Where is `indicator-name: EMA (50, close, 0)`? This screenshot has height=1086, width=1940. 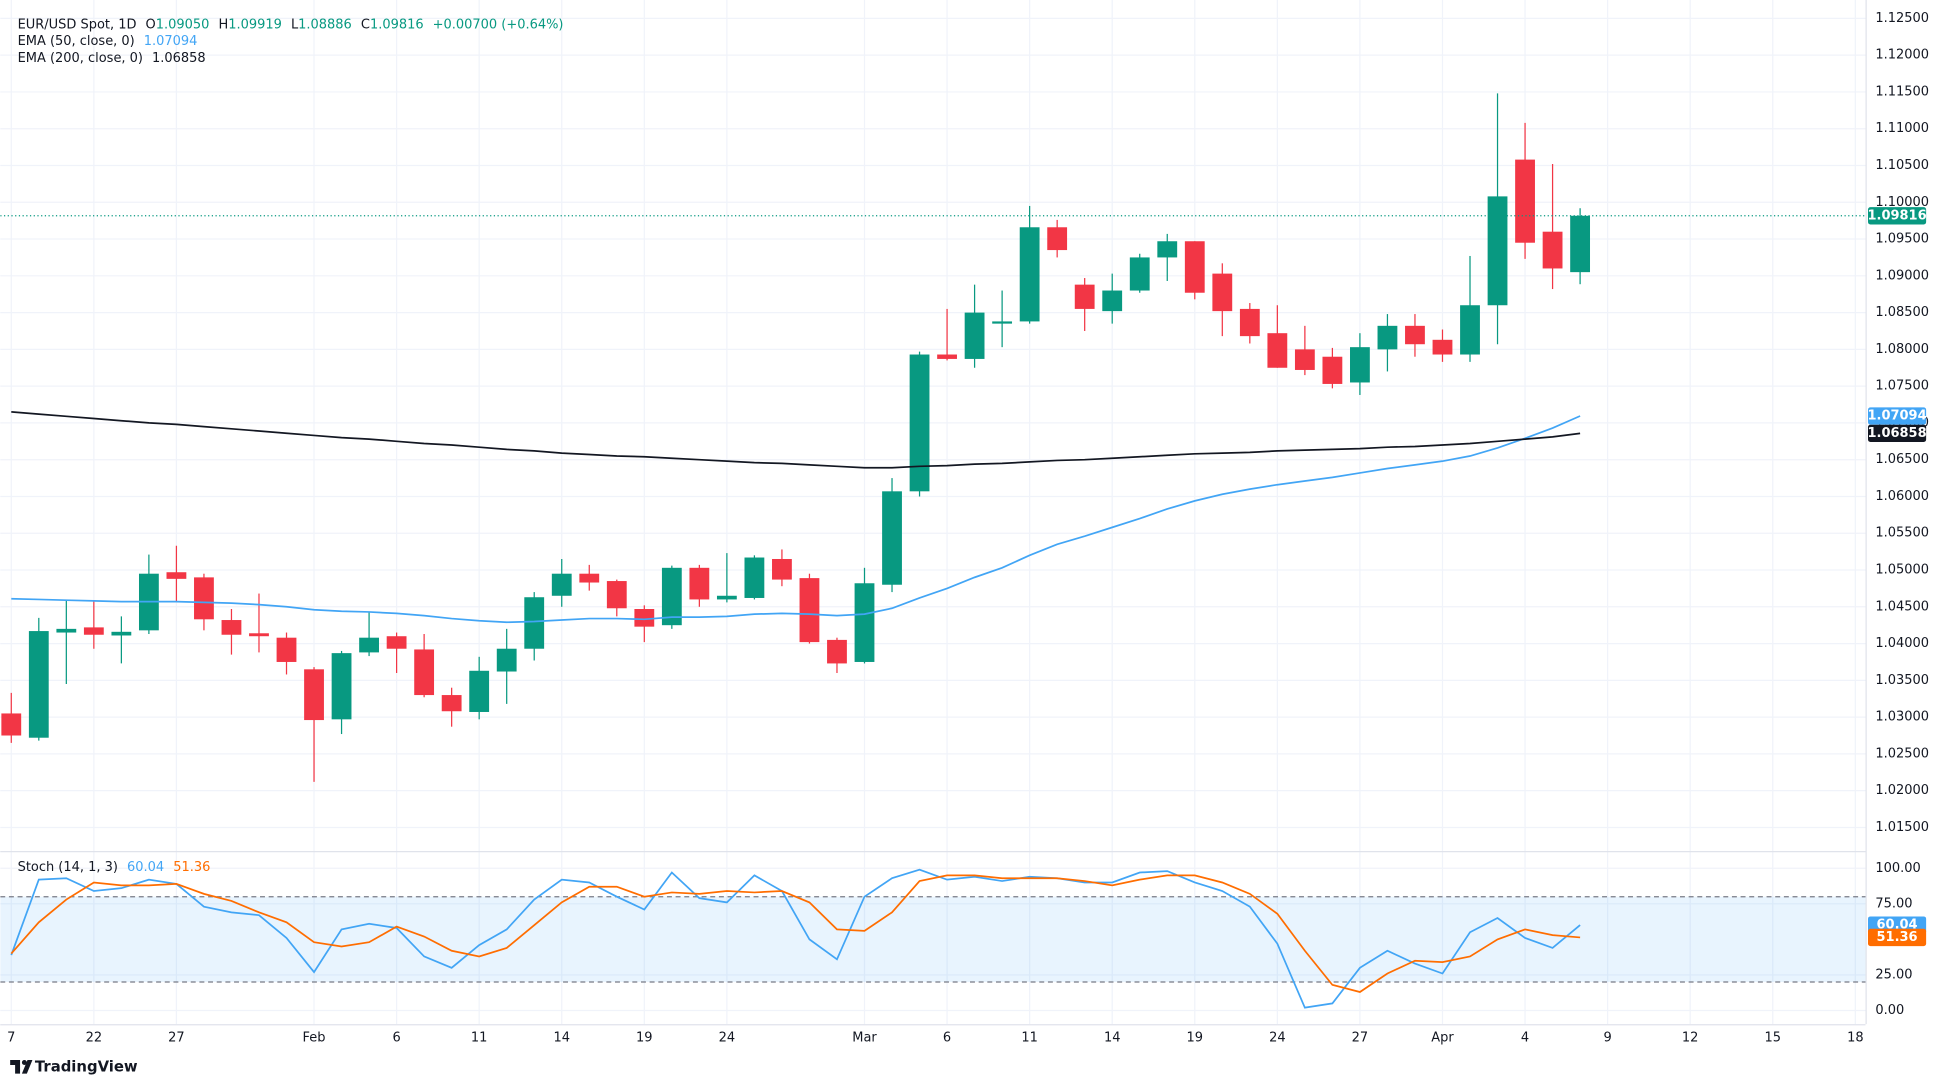 indicator-name: EMA (50, close, 0) is located at coordinates (76, 40).